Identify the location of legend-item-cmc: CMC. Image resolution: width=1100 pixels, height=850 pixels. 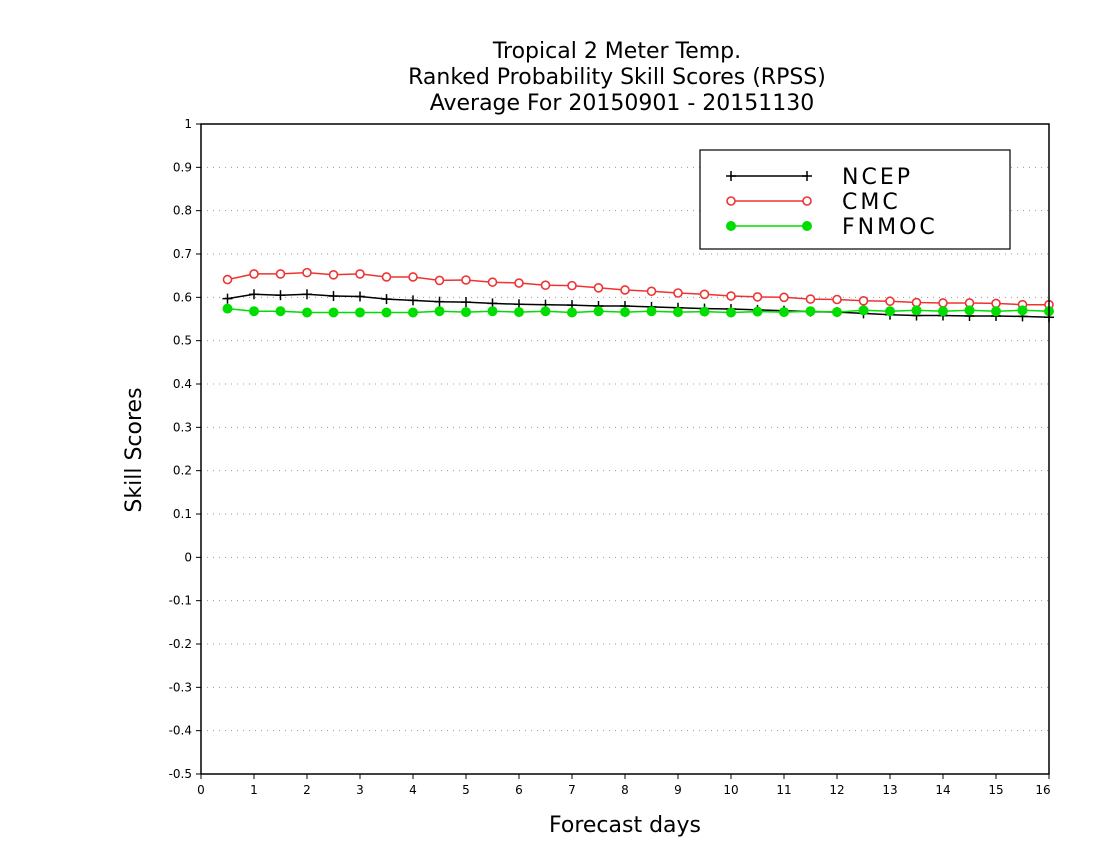
(813, 202).